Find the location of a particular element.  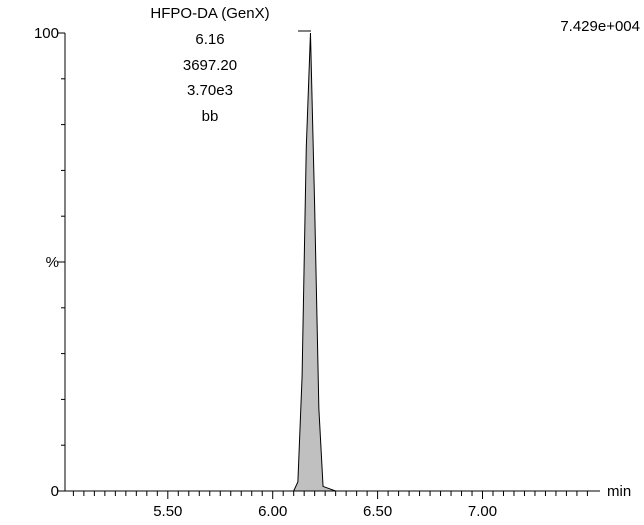

x-axis-label: min is located at coordinates (619, 491).